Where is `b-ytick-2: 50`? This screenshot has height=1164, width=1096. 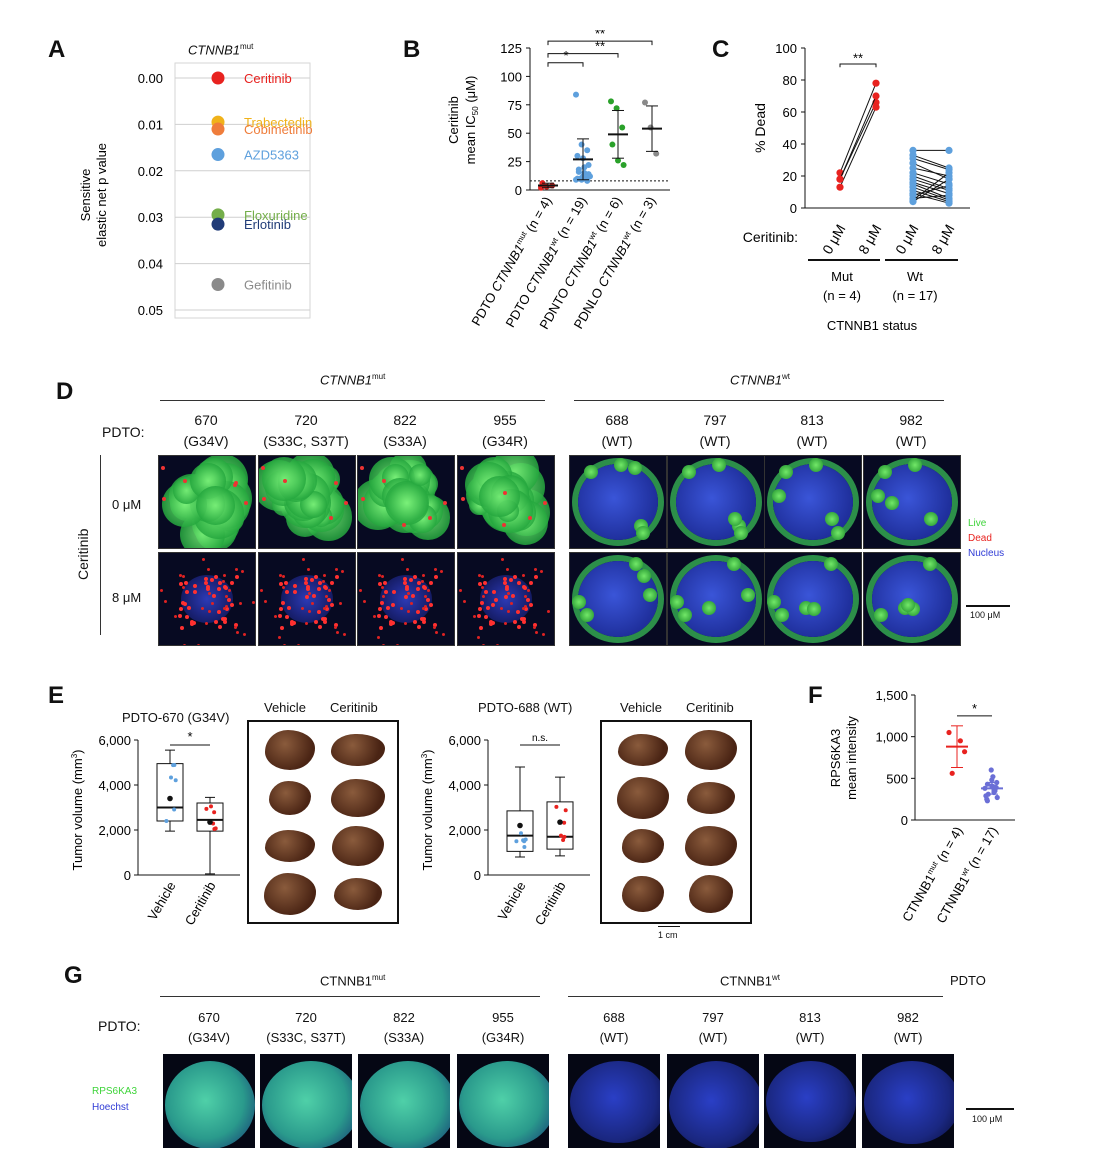
b-ytick-2: 50 is located at coordinates (515, 133).